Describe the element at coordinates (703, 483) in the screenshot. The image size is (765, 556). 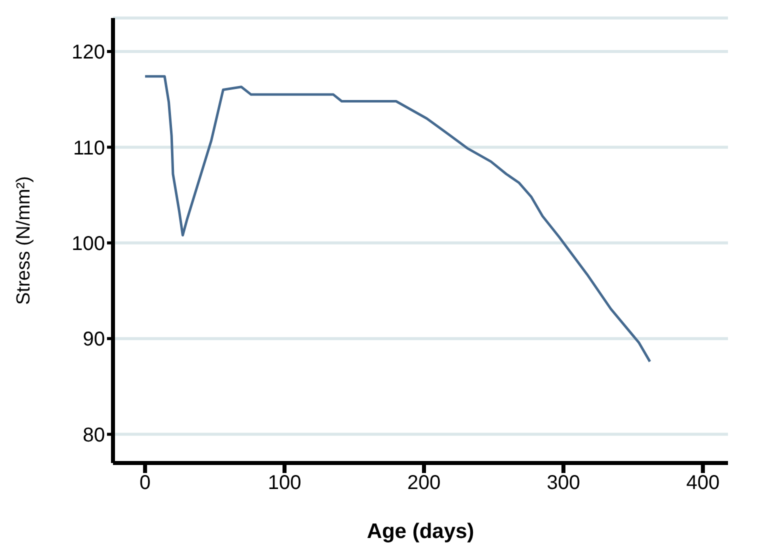
I see `x-tick-label: 400` at that location.